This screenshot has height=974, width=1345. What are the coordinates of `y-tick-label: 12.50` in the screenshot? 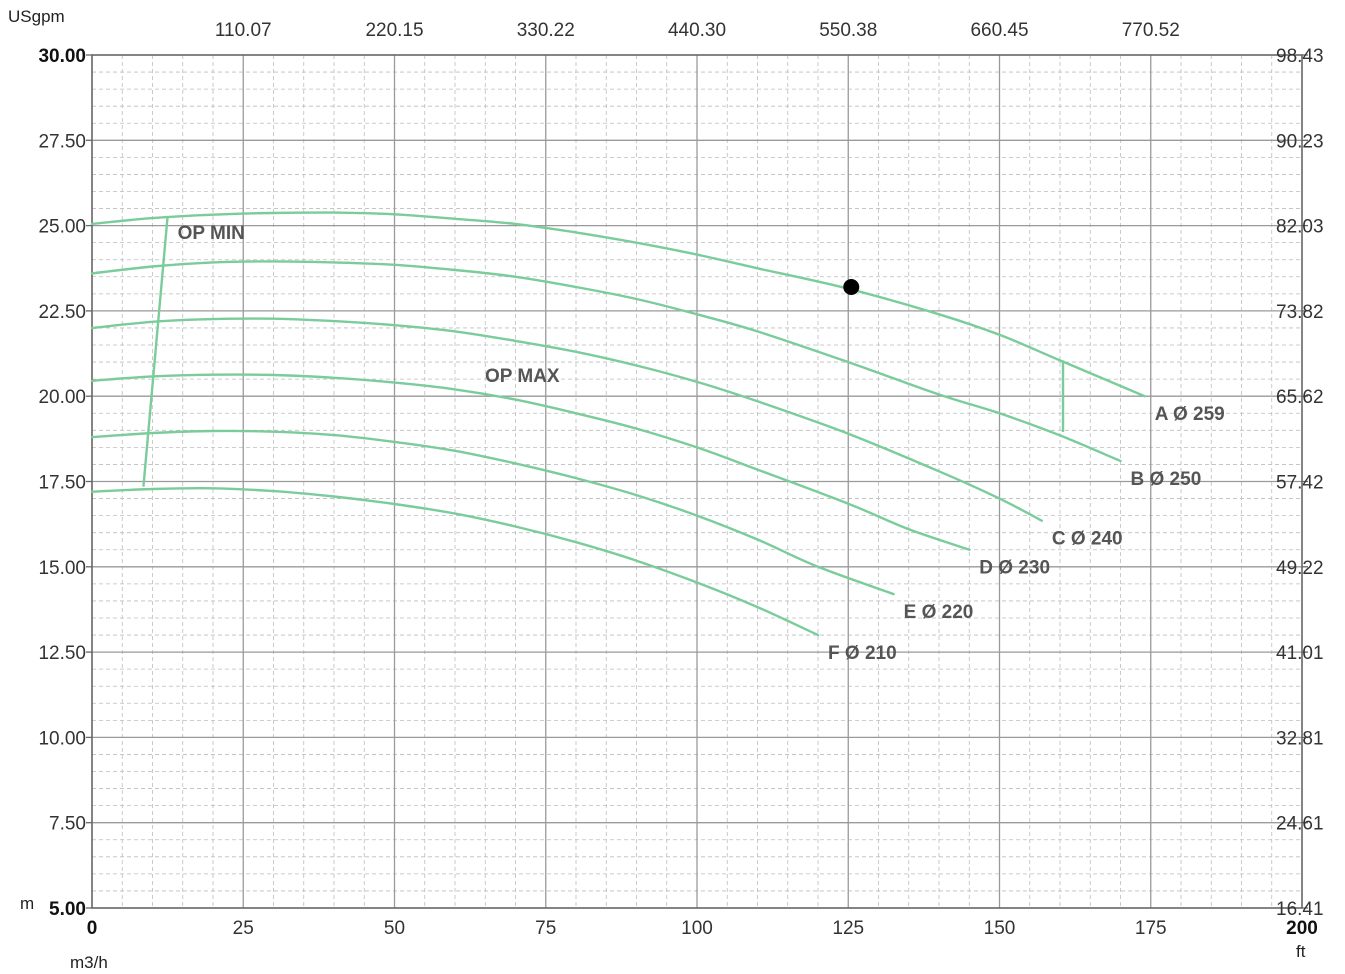 It's located at (62, 653).